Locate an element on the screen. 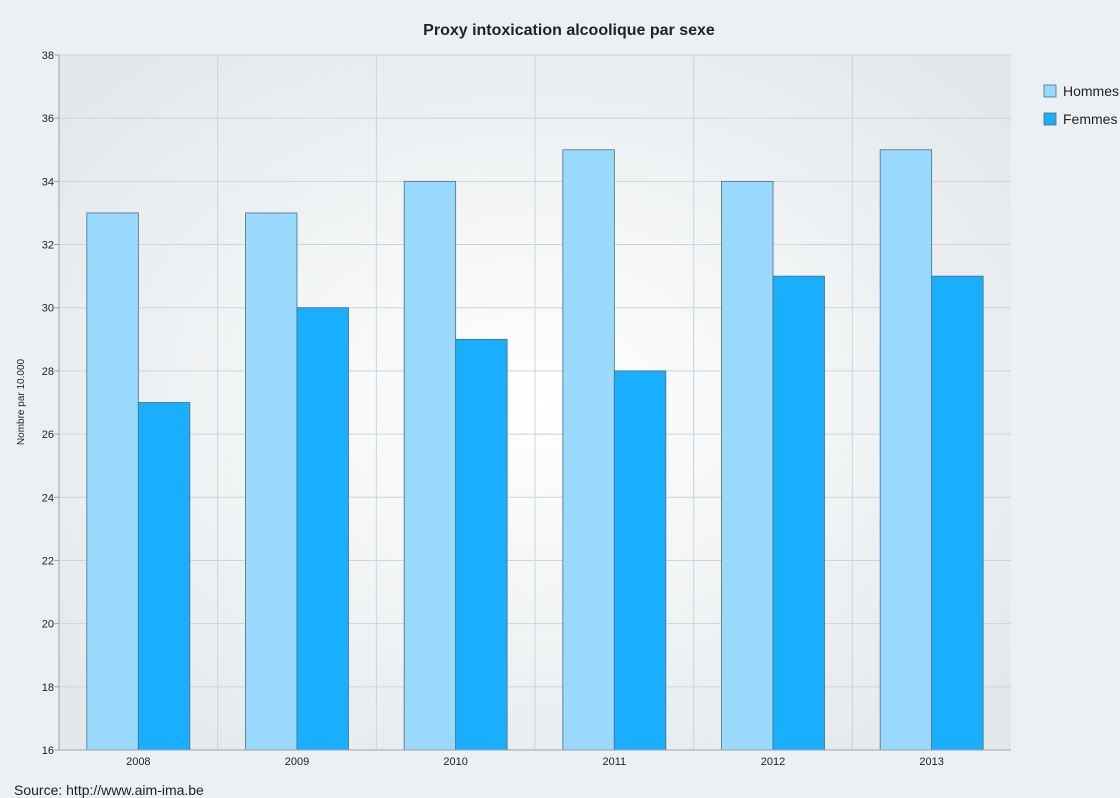 This screenshot has height=798, width=1120. x-tick-label: 2013 is located at coordinates (931, 762).